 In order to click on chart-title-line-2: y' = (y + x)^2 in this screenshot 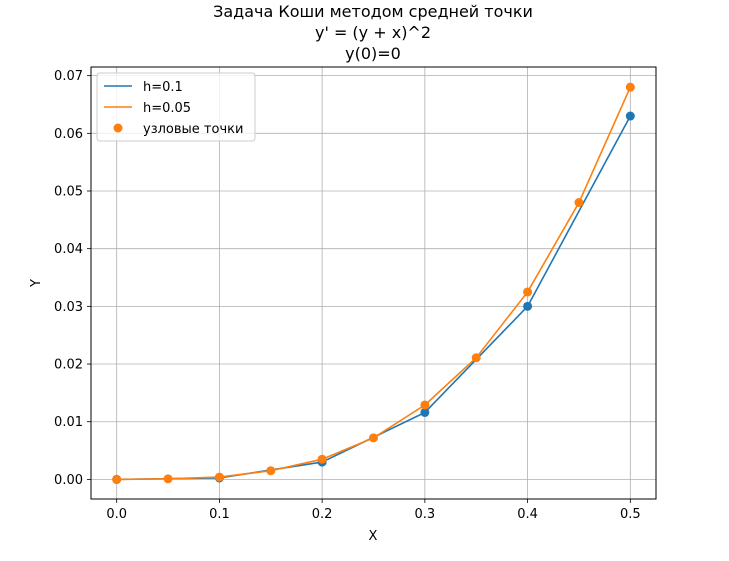, I will do `click(373, 32)`.